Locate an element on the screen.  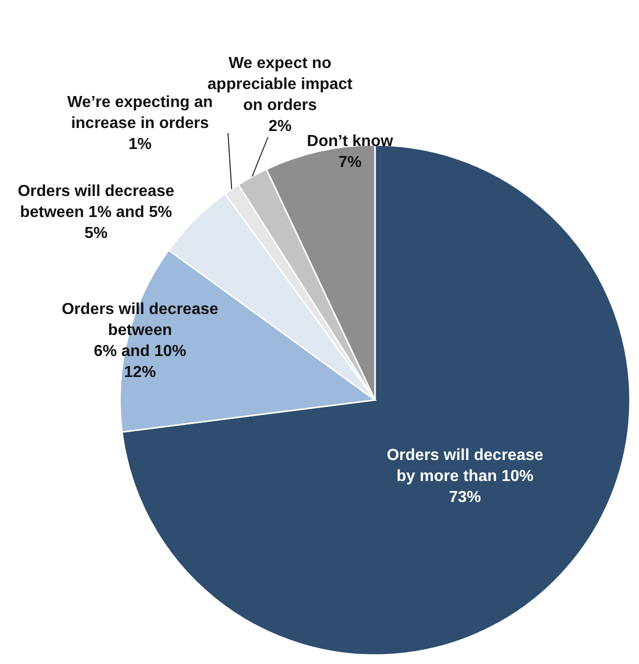
slice-label: Orders will decrease between 6% and 10% is located at coordinates (140, 330).